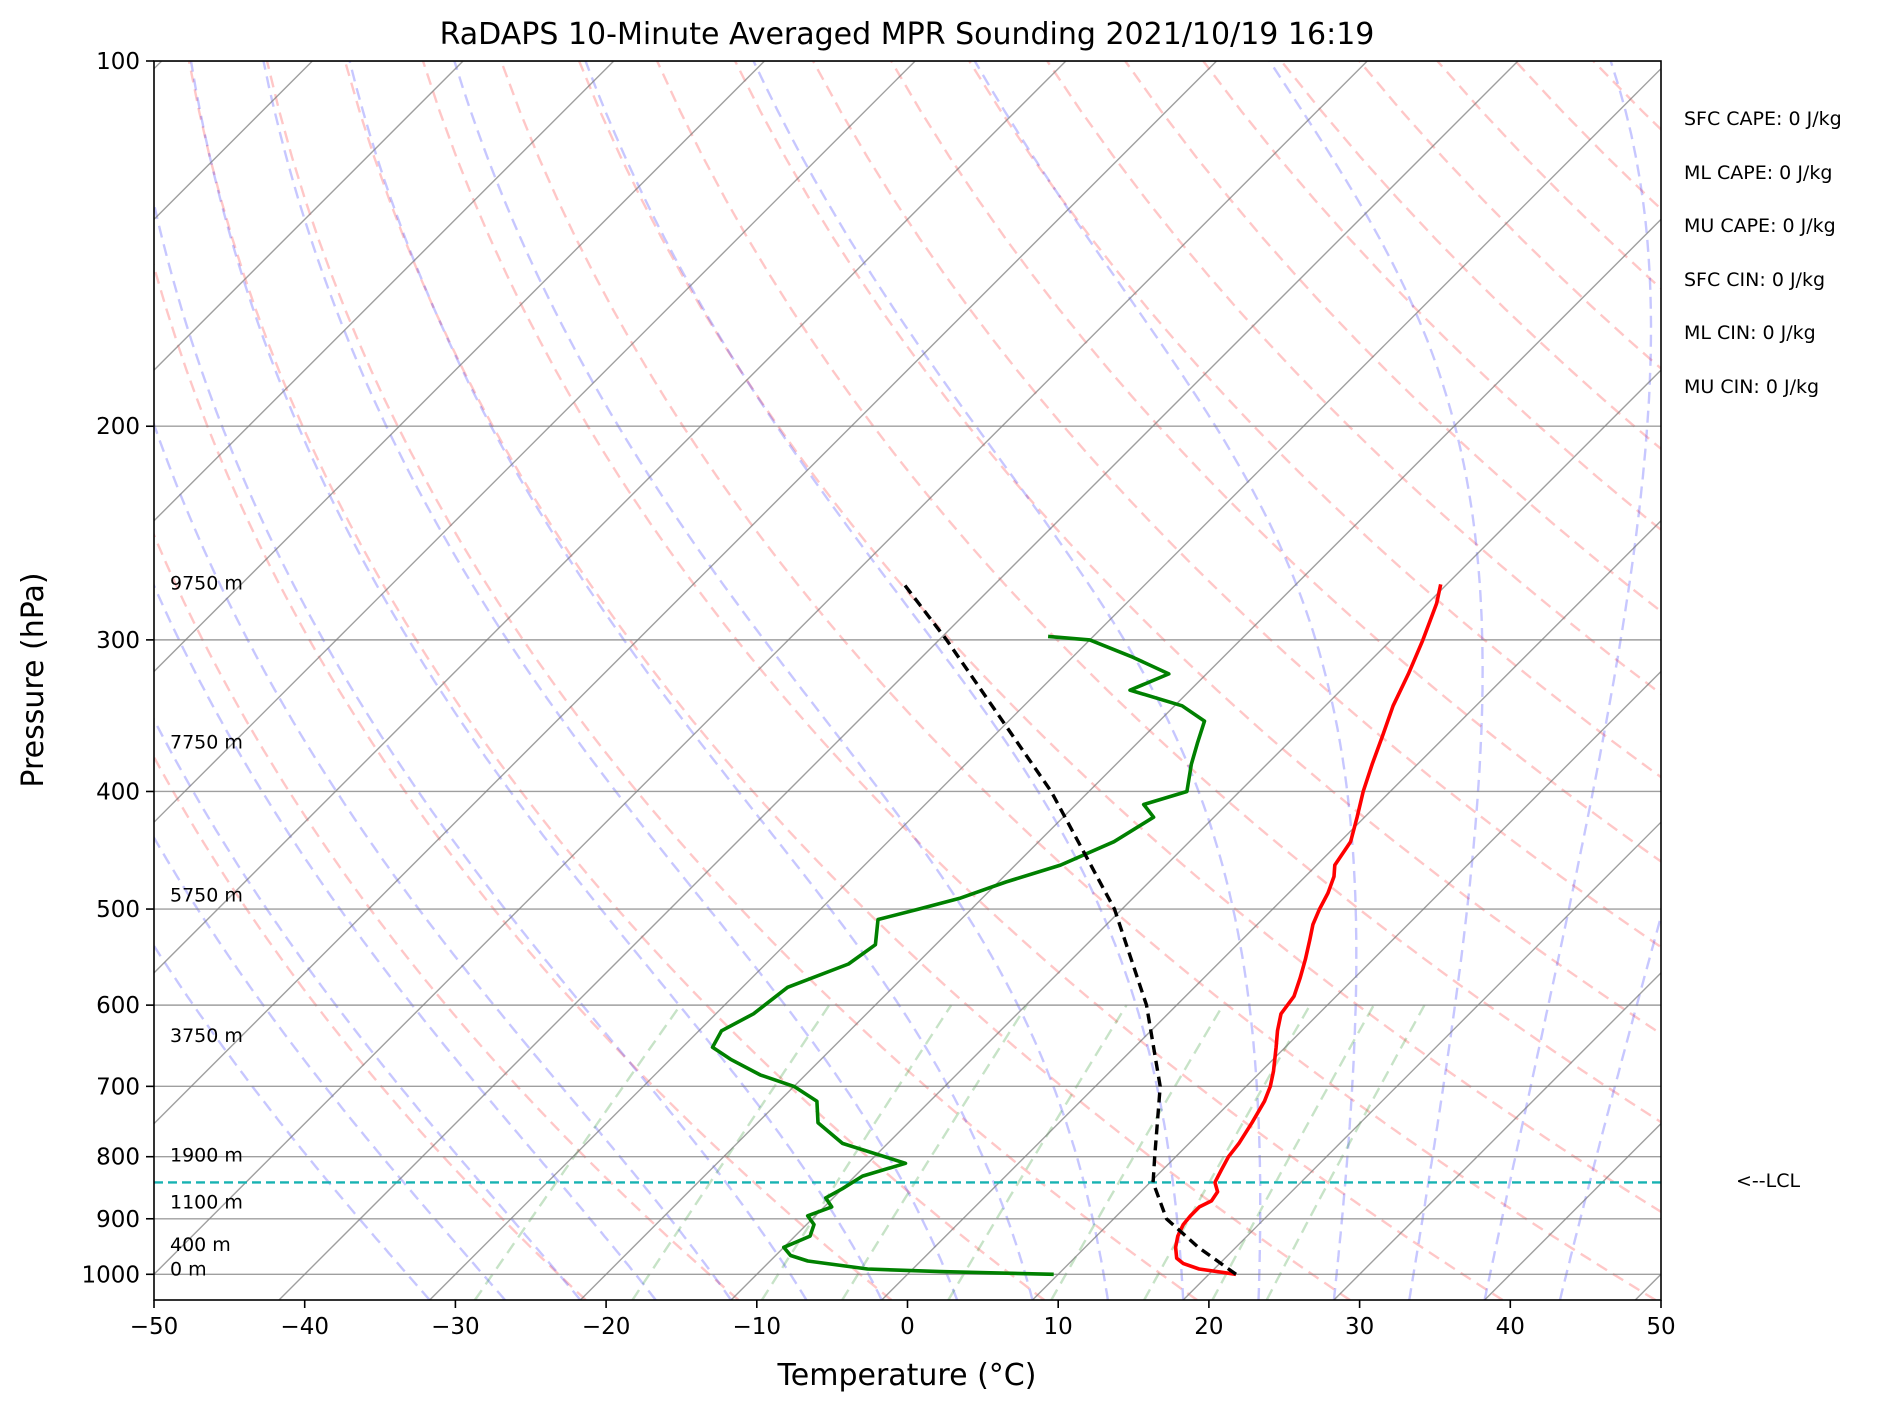 The height and width of the screenshot is (1406, 1882). What do you see at coordinates (907, 1375) in the screenshot?
I see `x-axis-label: Temperature (°C)` at bounding box center [907, 1375].